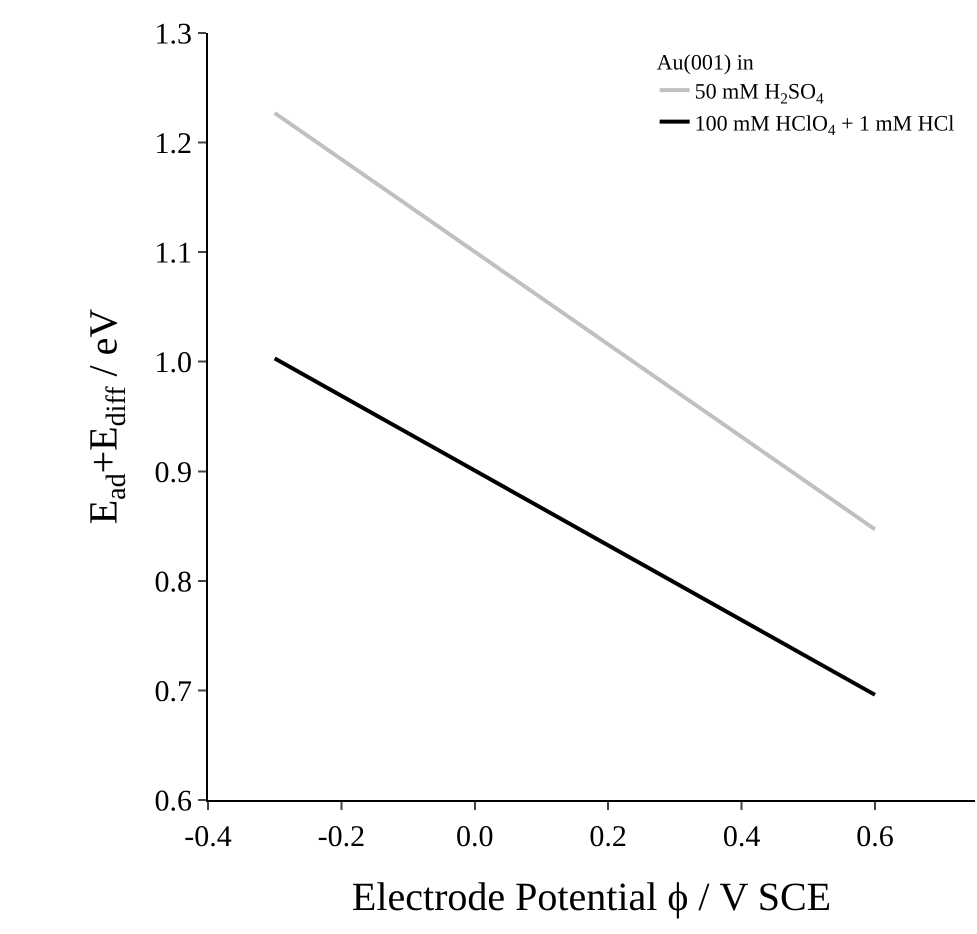 This screenshot has height=934, width=977. What do you see at coordinates (342, 836) in the screenshot?
I see `x-tick-label: -0.2` at bounding box center [342, 836].